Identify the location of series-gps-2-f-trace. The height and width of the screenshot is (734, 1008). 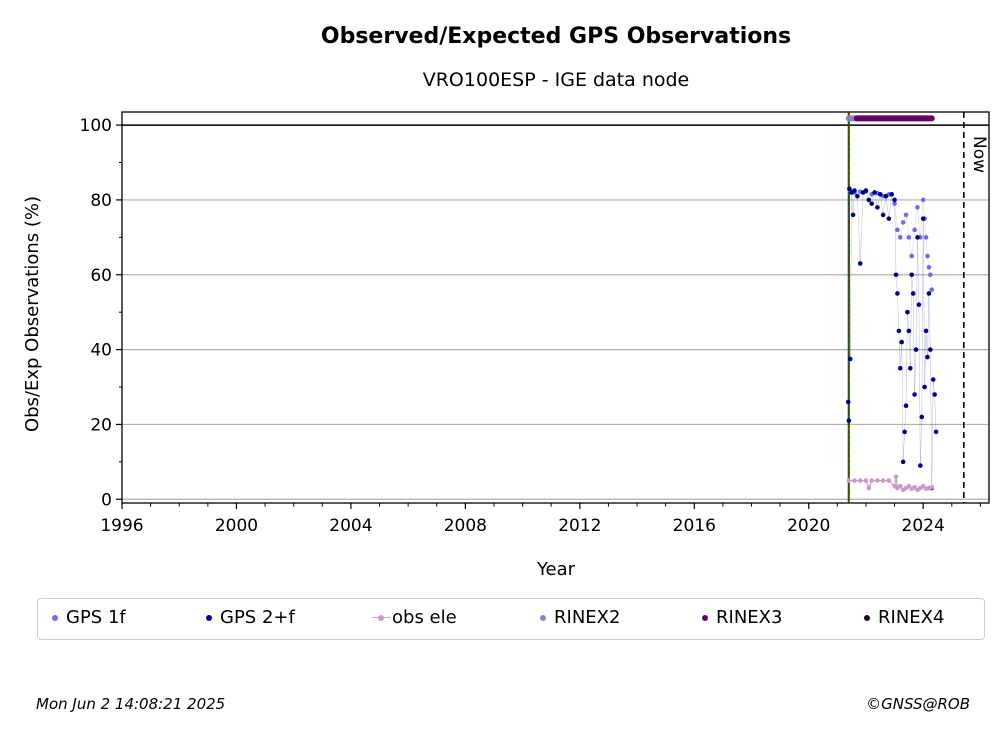
(892, 338).